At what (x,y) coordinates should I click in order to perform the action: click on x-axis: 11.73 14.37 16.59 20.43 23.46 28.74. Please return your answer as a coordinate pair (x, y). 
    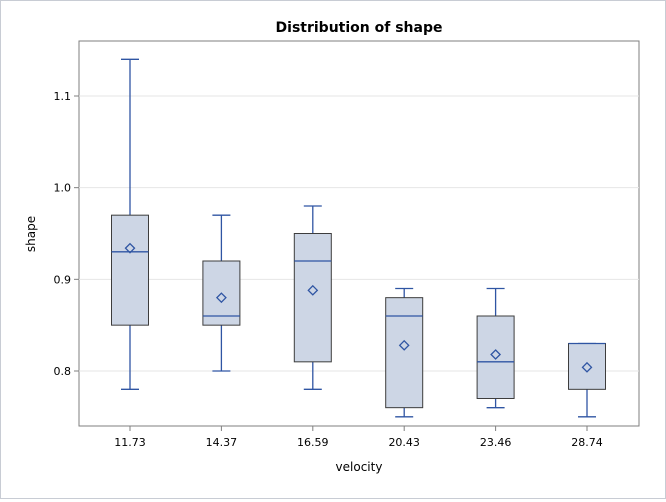
    Looking at the image, I should click on (358, 437).